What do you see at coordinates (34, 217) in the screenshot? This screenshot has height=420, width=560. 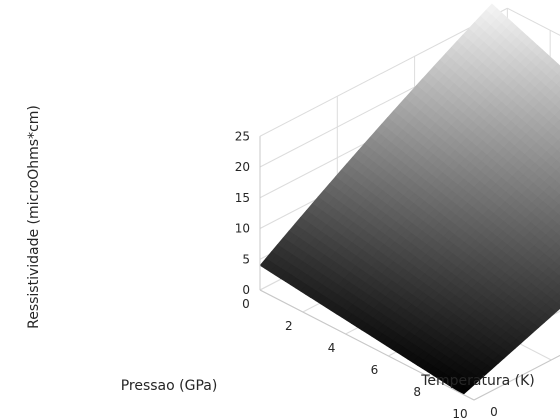 I see `z-axis-label: Ressistividade (microOhms*cm)` at bounding box center [34, 217].